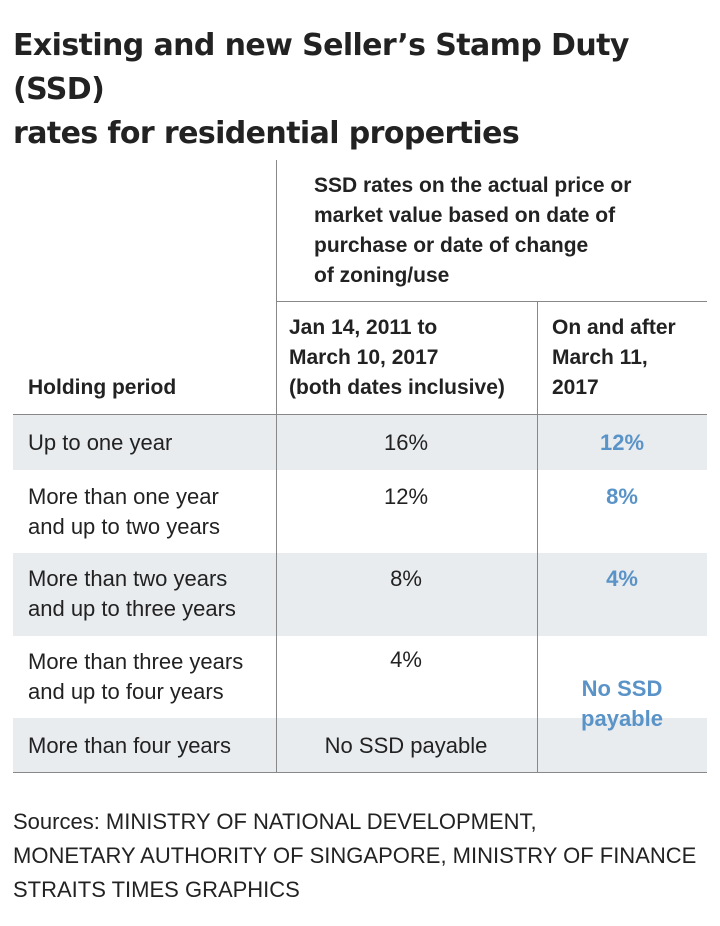 The image size is (720, 926). Describe the element at coordinates (622, 704) in the screenshot. I see `merged-new-rate-cell: No SSD payable` at that location.